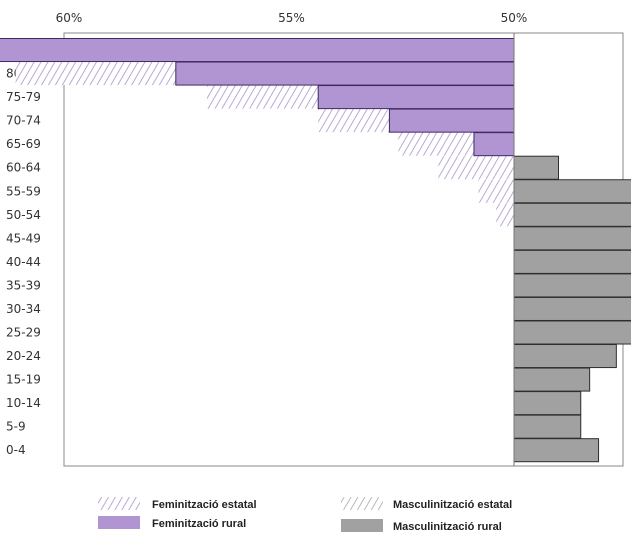 The width and height of the screenshot is (631, 539). What do you see at coordinates (119, 503) in the screenshot?
I see `legend-swatch-hatched-purple` at bounding box center [119, 503].